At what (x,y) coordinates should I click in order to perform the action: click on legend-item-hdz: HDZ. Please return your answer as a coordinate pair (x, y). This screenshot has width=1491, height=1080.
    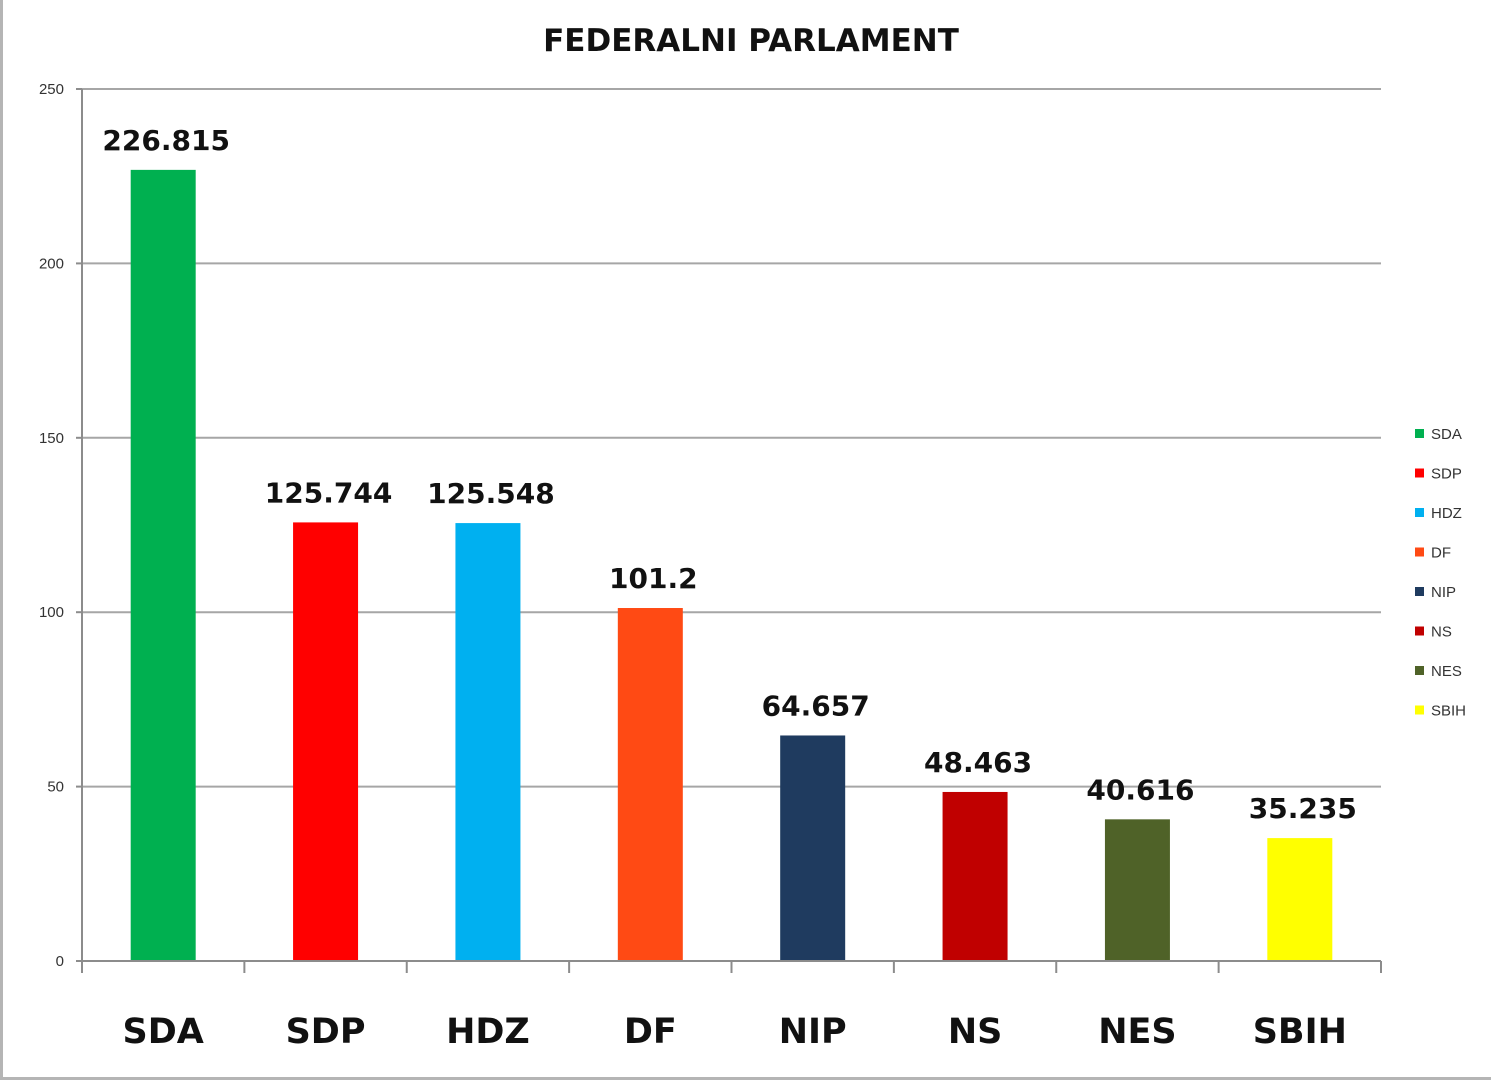
    Looking at the image, I should click on (1438, 513).